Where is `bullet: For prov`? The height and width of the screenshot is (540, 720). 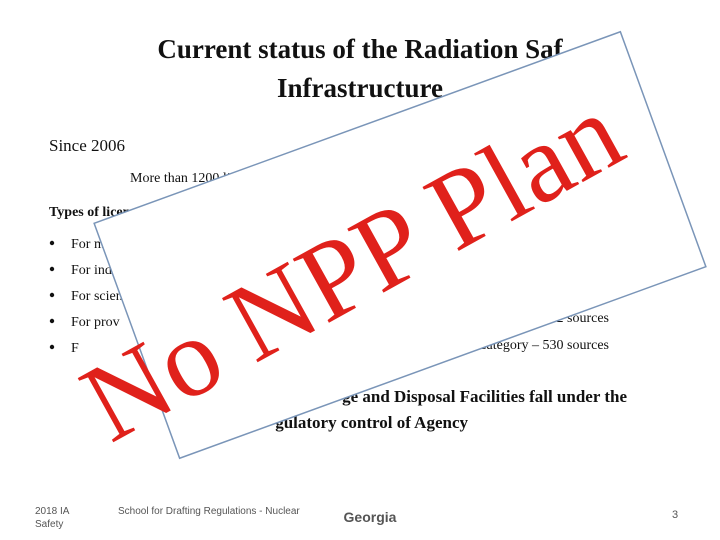 bullet: For prov is located at coordinates (95, 322).